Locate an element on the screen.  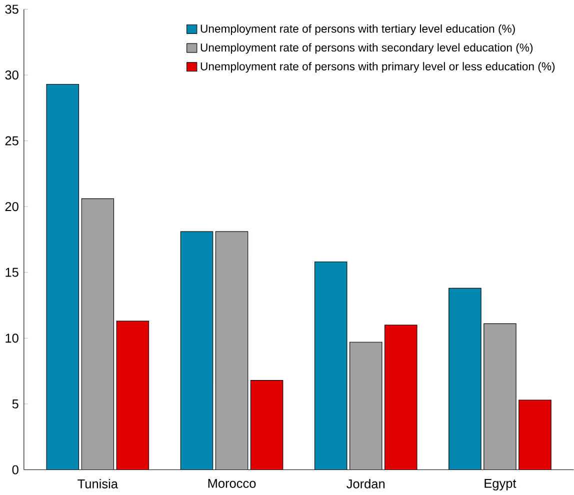
legend-label: Unemployment rate of persons with tertiary level education (%) is located at coordinates (357, 29).